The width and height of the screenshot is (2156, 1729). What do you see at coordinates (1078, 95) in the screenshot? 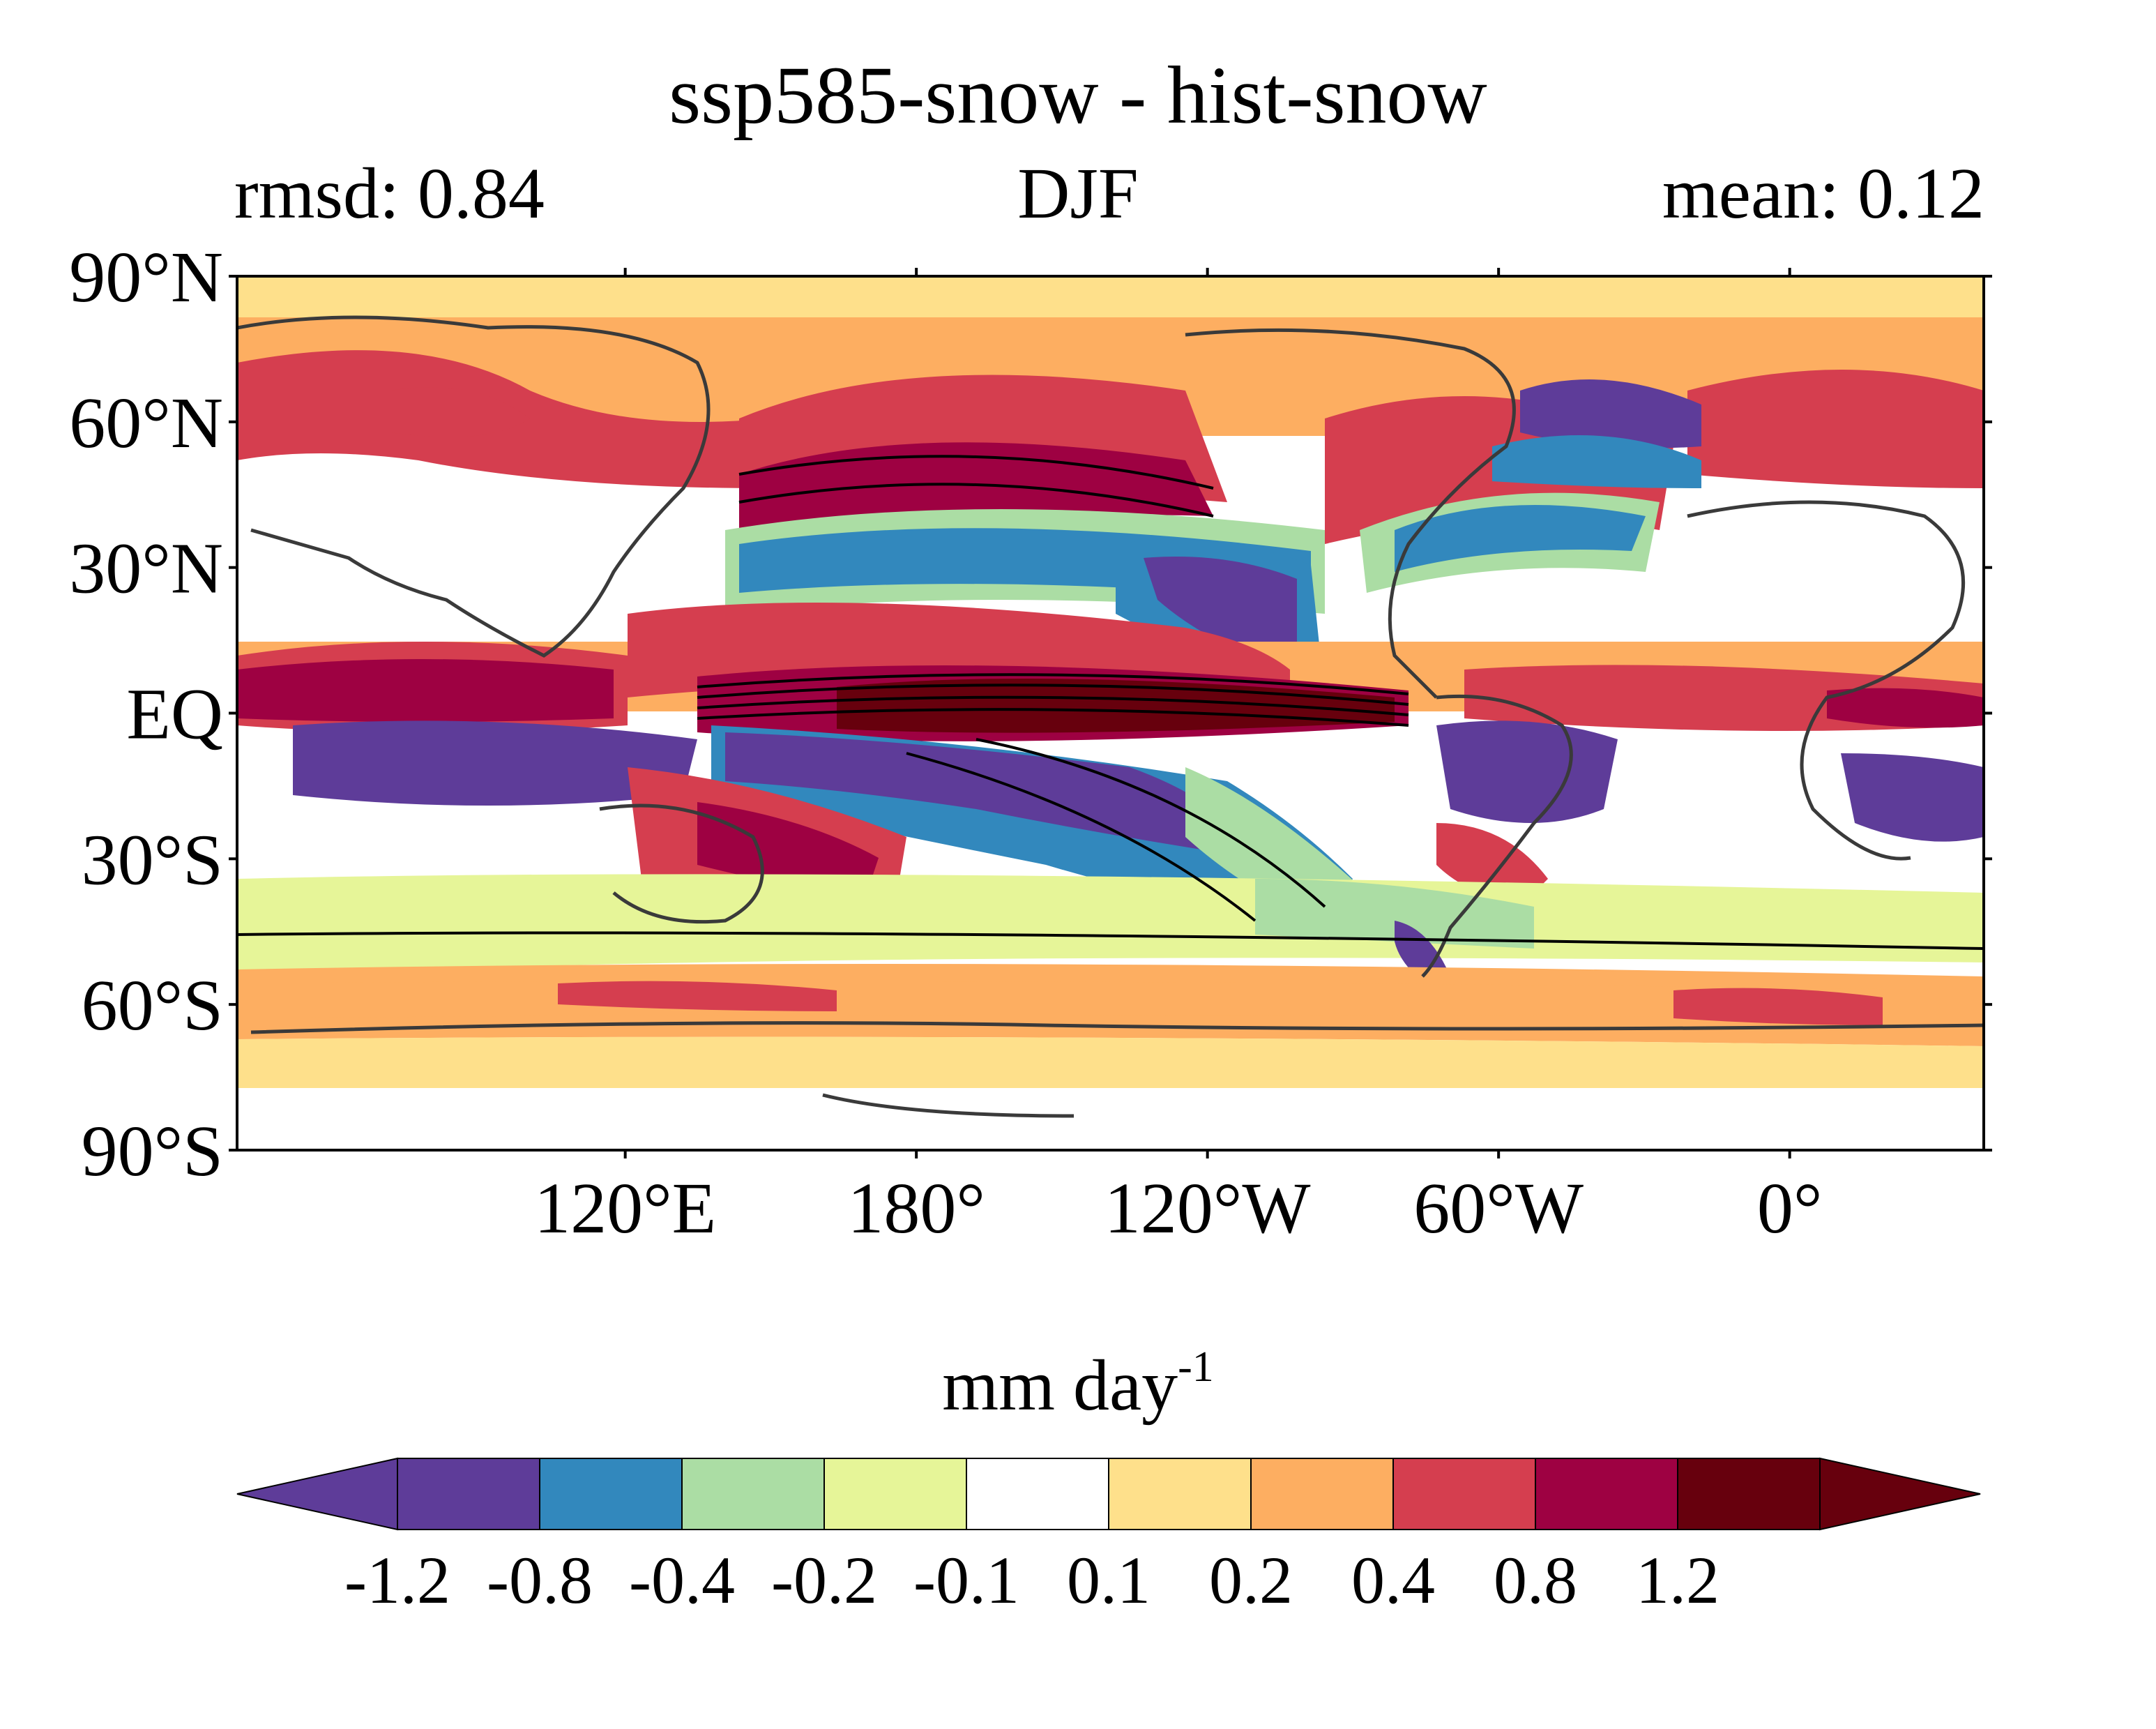
I see `plot-title: ssp585-snow - hist-snow` at bounding box center [1078, 95].